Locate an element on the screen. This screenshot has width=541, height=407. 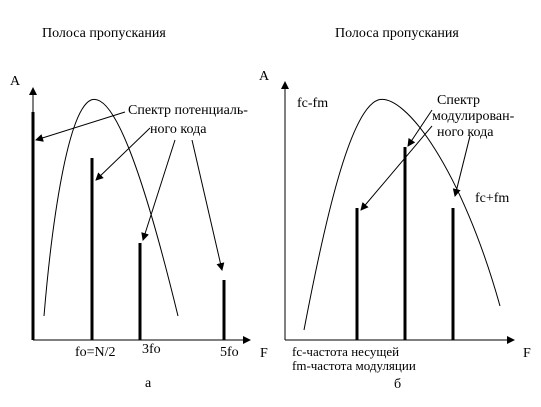
right-label-fc-plus-fm: fc+fm is located at coordinates (492, 198).